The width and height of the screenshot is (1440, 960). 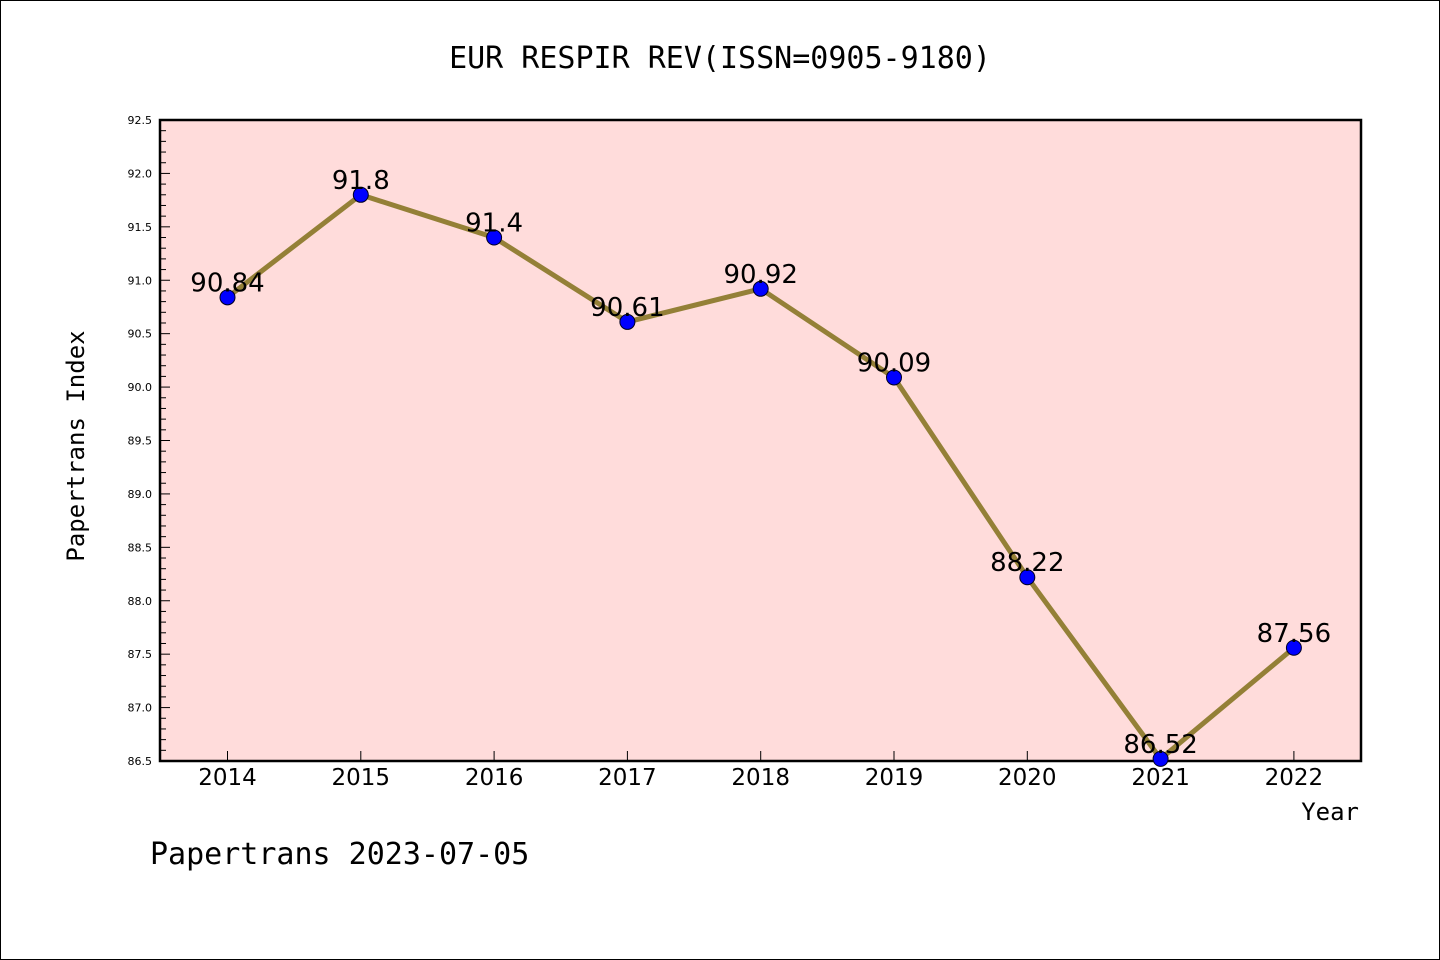 I want to click on y-tick-label: 91.0, so click(x=140, y=280).